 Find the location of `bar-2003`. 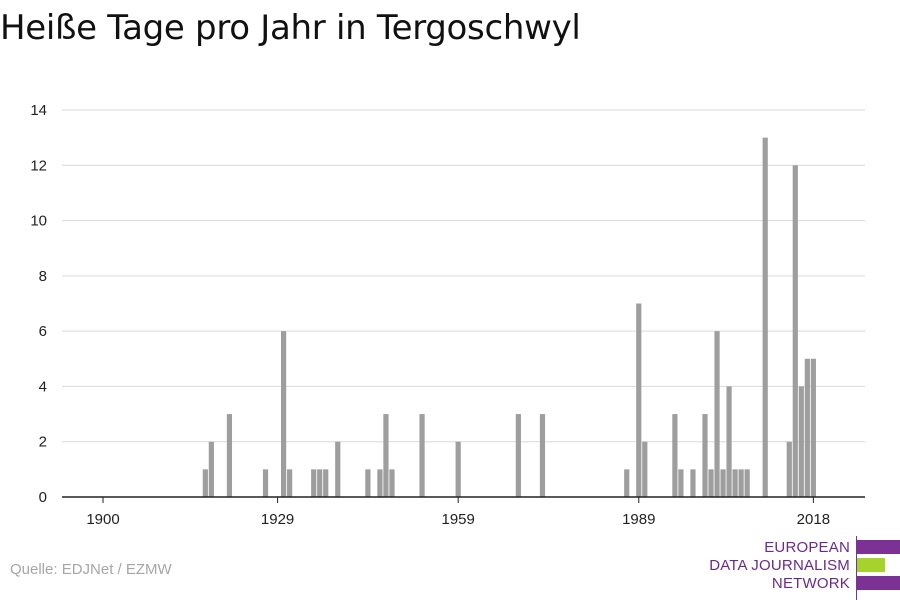

bar-2003 is located at coordinates (723, 483).